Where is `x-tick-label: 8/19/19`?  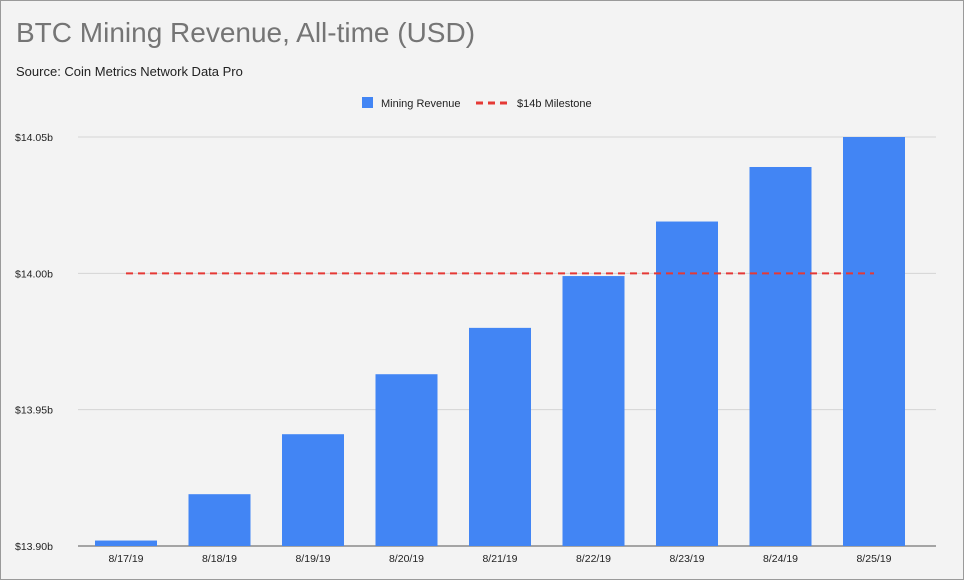
x-tick-label: 8/19/19 is located at coordinates (312, 559).